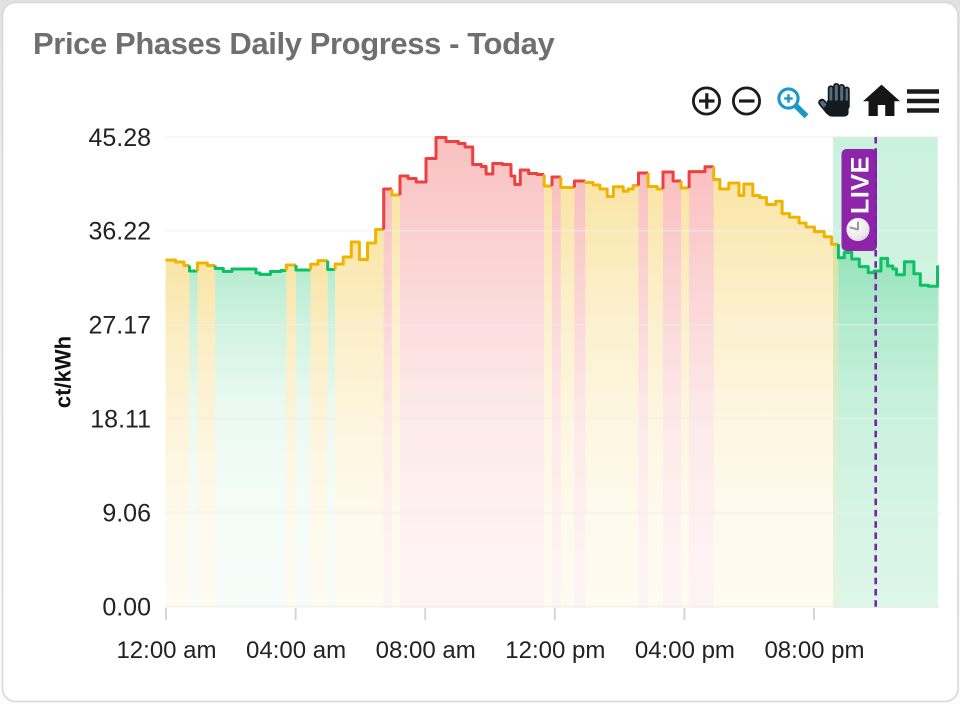 The width and height of the screenshot is (960, 704). Describe the element at coordinates (119, 138) in the screenshot. I see `svg-text: 45.28` at that location.